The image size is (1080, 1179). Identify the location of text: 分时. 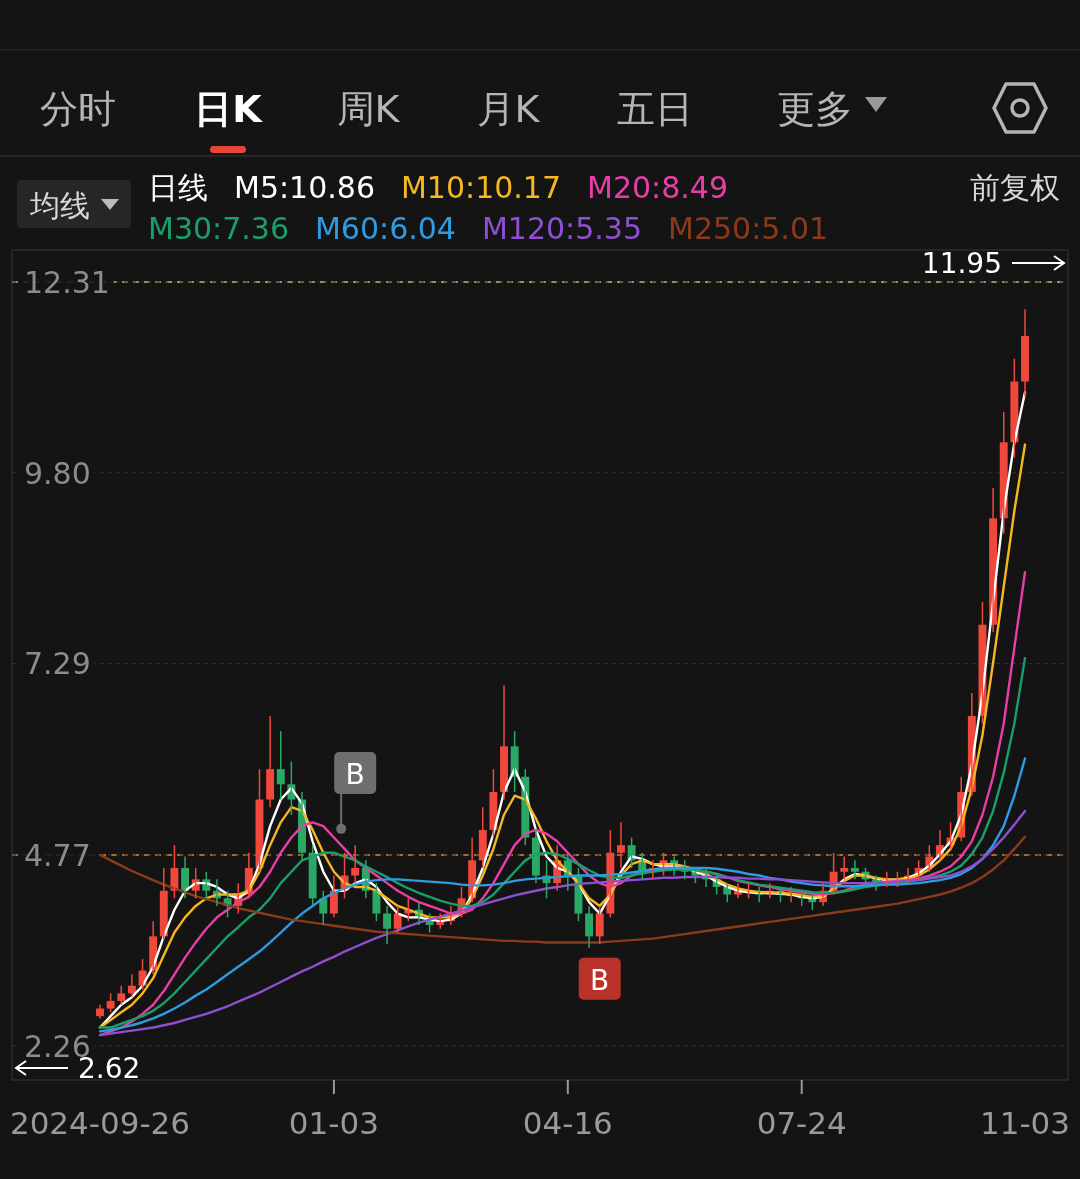
(78, 109).